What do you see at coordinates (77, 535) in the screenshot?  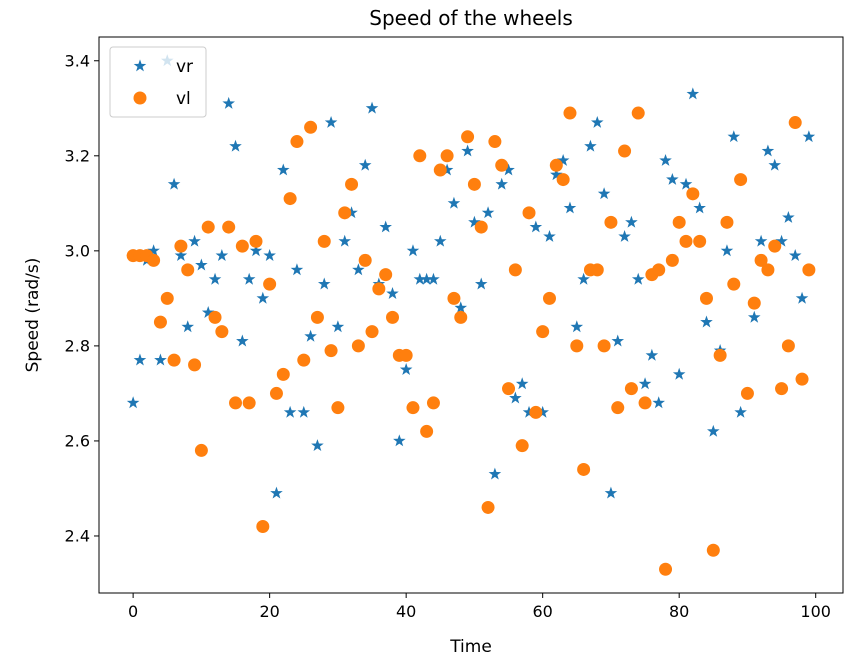 I see `y-tick-label: 2.4` at bounding box center [77, 535].